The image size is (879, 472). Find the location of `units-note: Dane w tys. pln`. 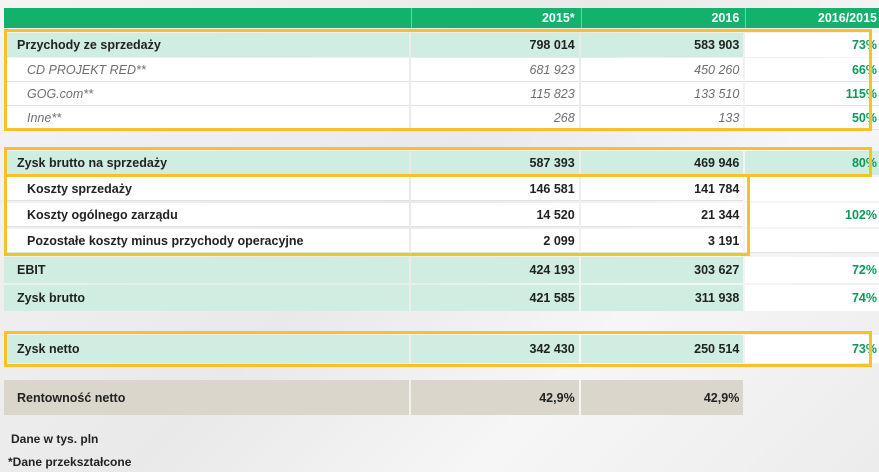

units-note: Dane w tys. pln is located at coordinates (55, 439).